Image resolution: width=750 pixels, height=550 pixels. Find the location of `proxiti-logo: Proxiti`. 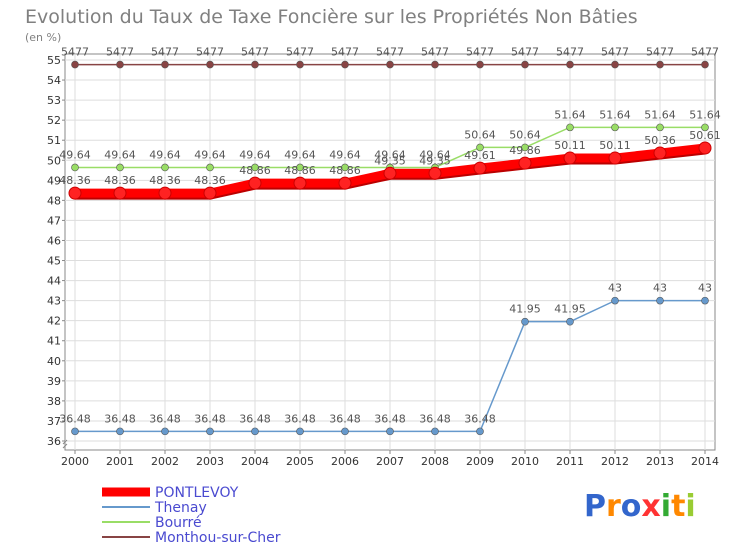

proxiti-logo: Proxiti is located at coordinates (640, 506).